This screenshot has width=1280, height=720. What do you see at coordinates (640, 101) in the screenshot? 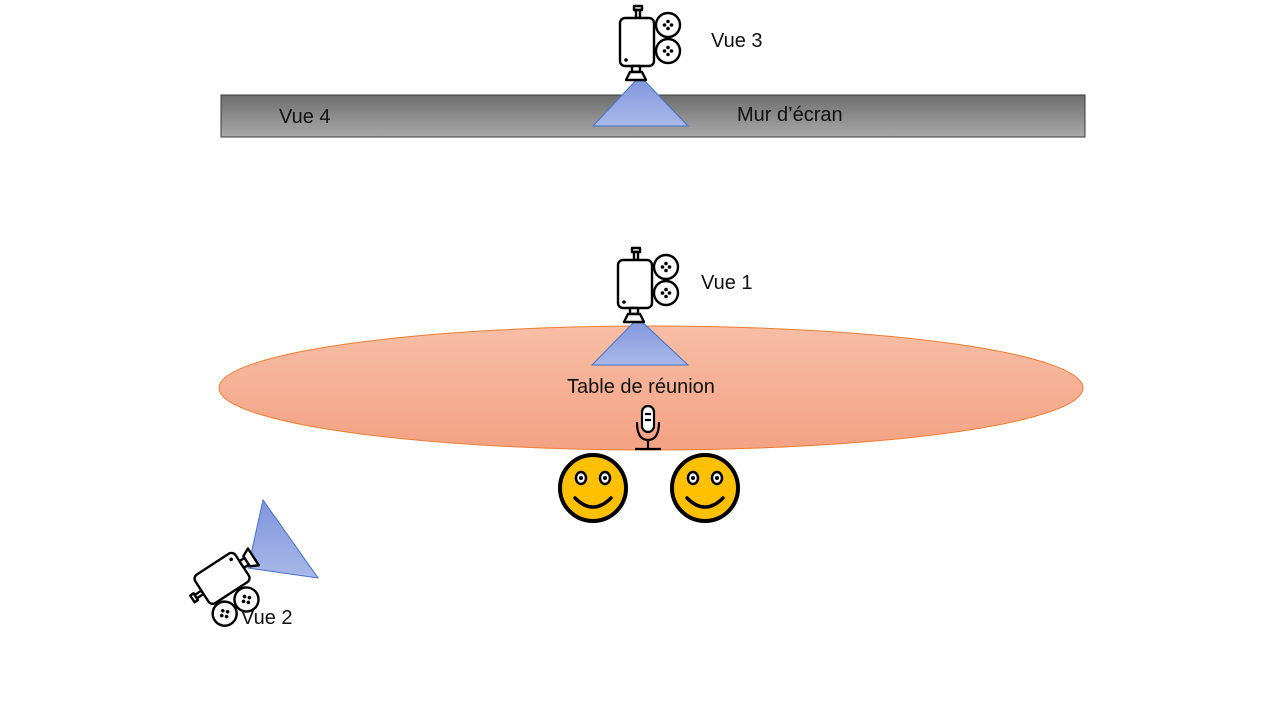
I see `vue3-camera-cone` at bounding box center [640, 101].